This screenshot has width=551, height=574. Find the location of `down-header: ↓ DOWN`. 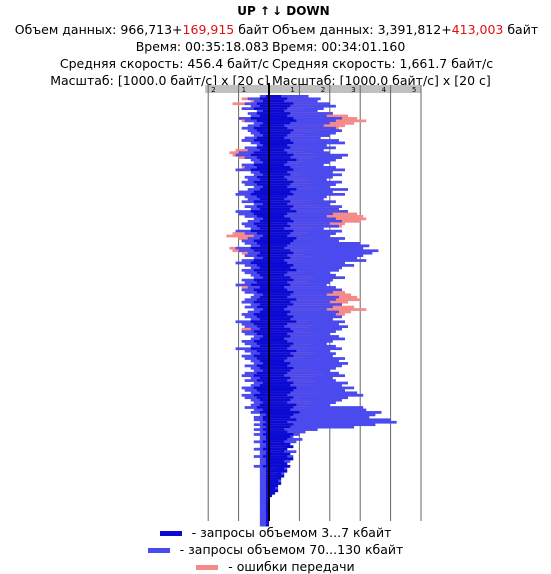

down-header: ↓ DOWN is located at coordinates (301, 11).